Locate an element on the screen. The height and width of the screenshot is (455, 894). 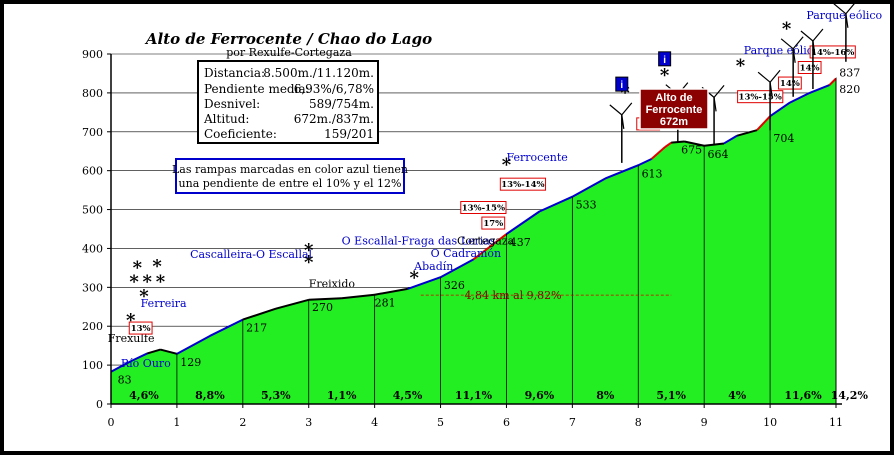
distance-annotation: 4,84 km al 9,82% is located at coordinates (512, 295).